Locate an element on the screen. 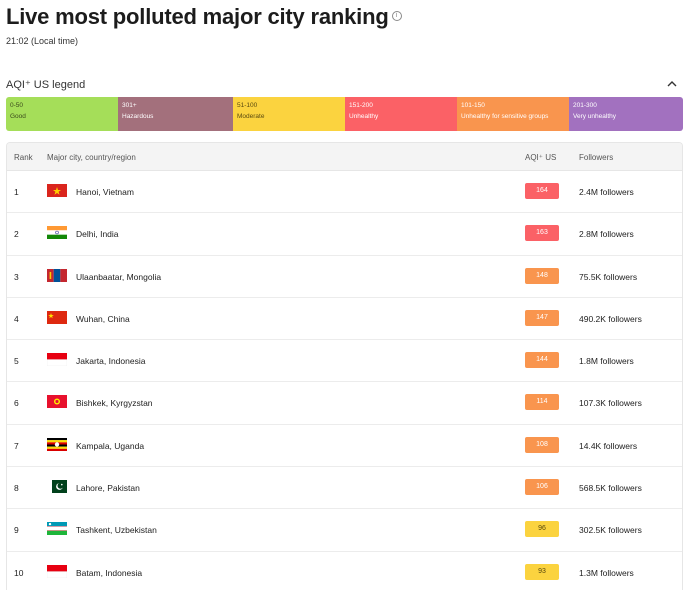 This screenshot has height=590, width=685. legend-segment: 101-150 Unhealthy for sensitive groups is located at coordinates (513, 114).